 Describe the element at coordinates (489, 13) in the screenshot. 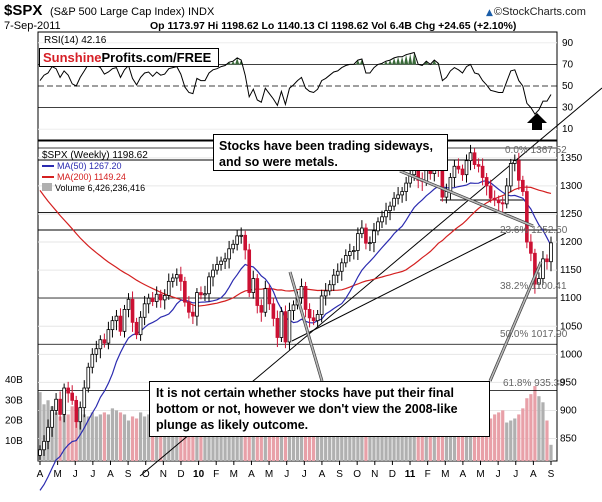

I see `credit-arrow-icon: ▲` at that location.